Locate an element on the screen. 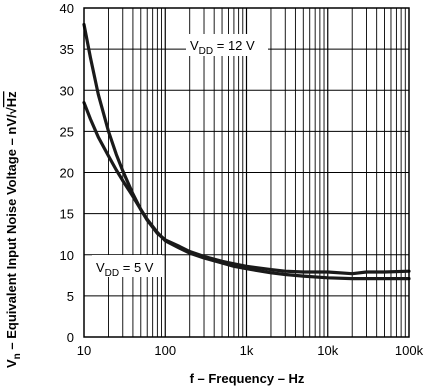 This screenshot has width=431, height=390. sqrt-icon: √ is located at coordinates (11, 110).